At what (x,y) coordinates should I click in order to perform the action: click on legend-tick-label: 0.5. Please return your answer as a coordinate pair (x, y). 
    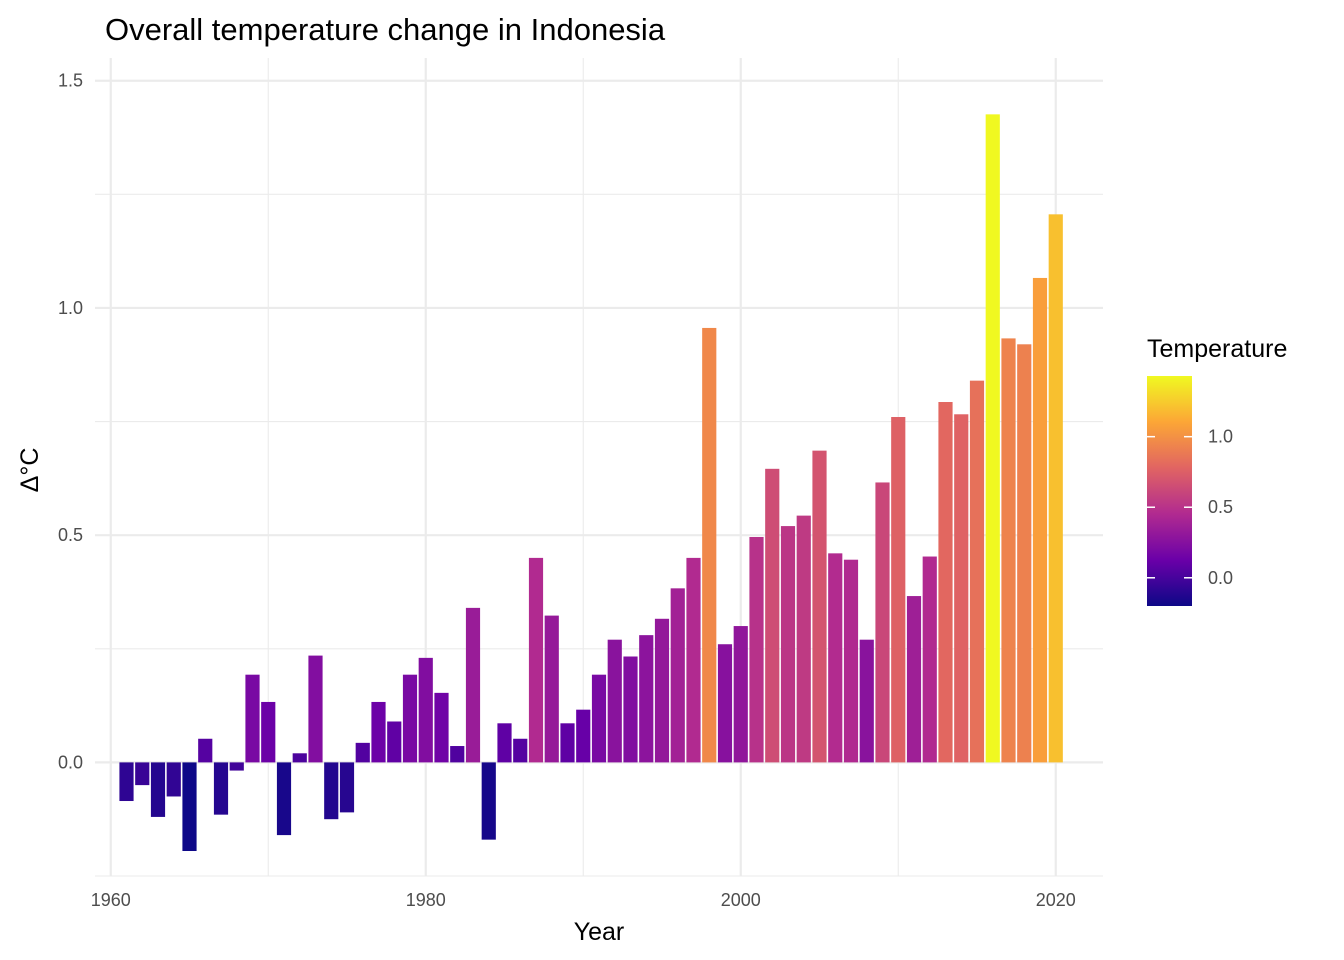
    Looking at the image, I should click on (1220, 507).